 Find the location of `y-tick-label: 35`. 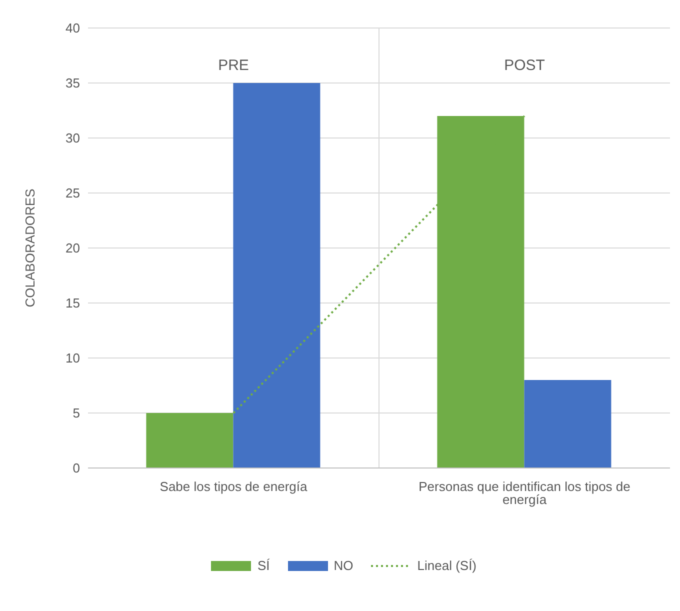

y-tick-label: 35 is located at coordinates (73, 83).